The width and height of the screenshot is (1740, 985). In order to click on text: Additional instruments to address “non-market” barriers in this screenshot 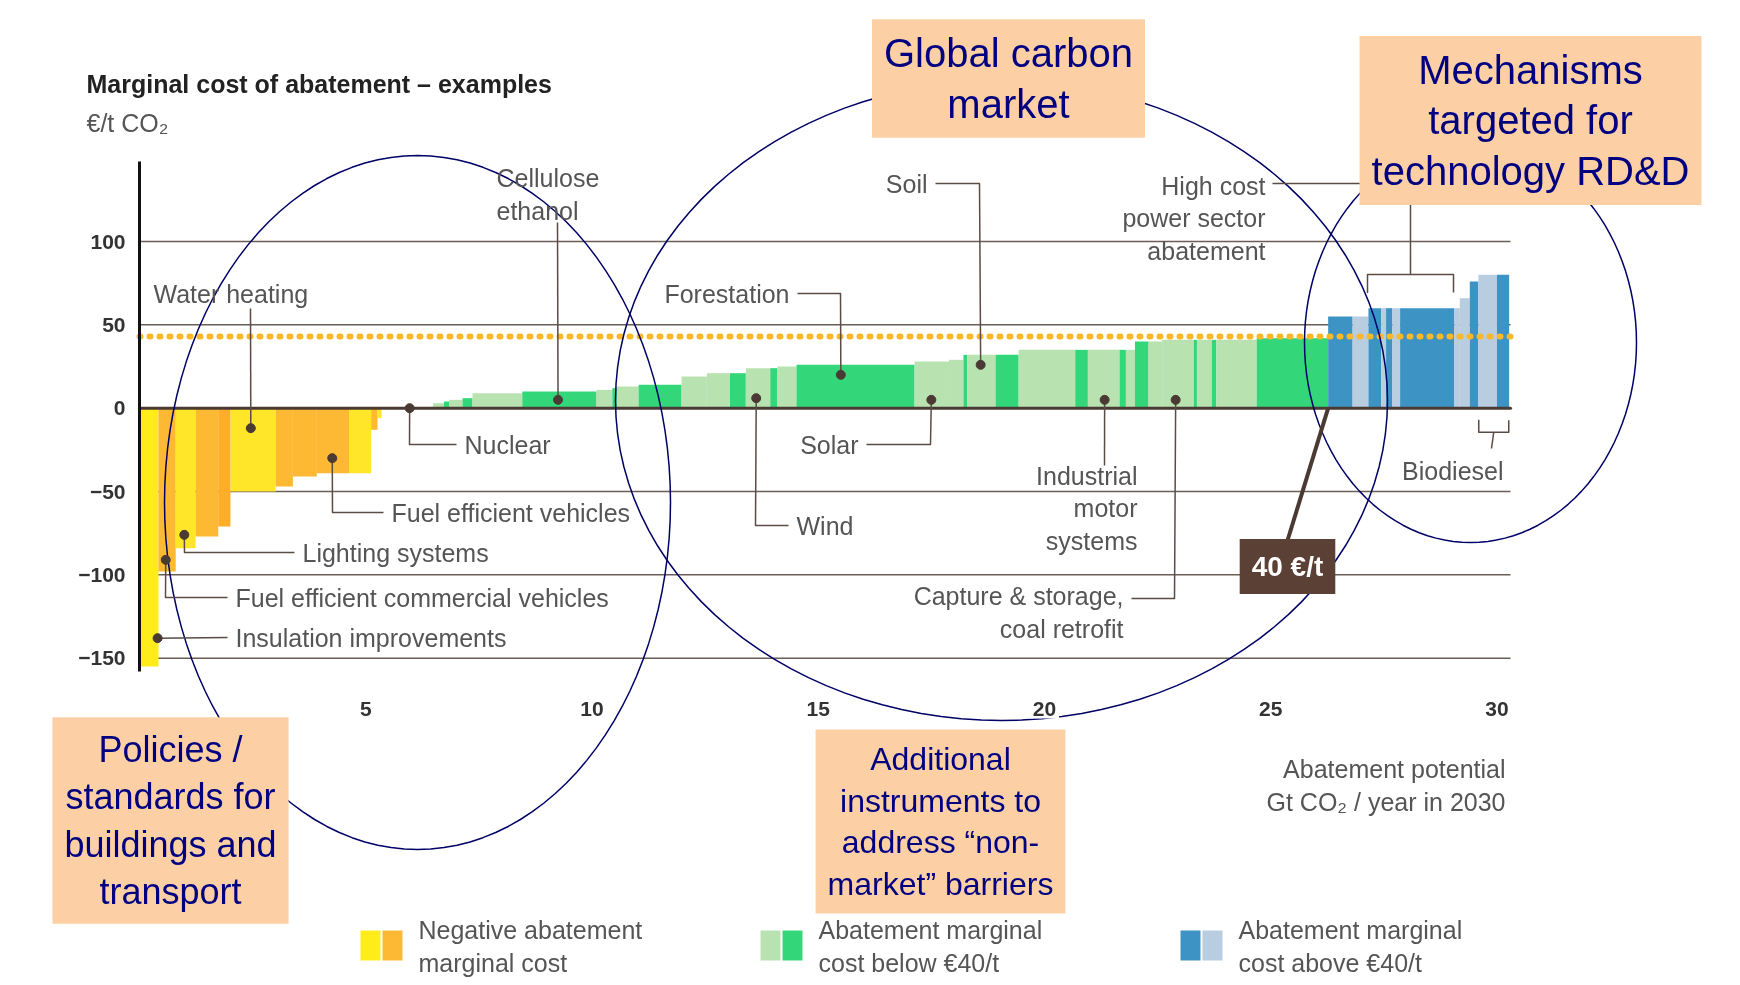, I will do `click(940, 821)`.